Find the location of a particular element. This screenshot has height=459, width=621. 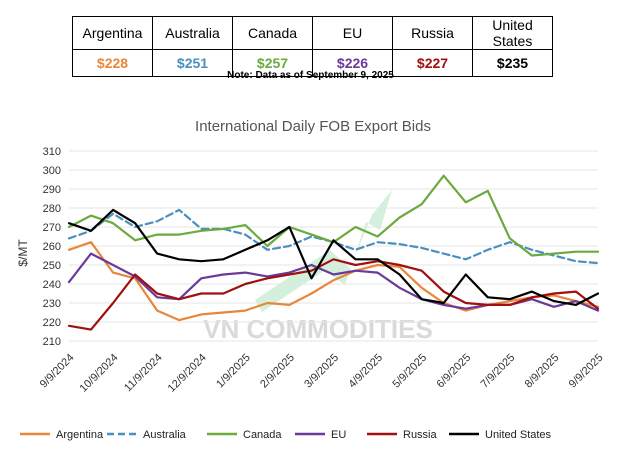

x-tick-label: 1/9/2025 is located at coordinates (233, 371).